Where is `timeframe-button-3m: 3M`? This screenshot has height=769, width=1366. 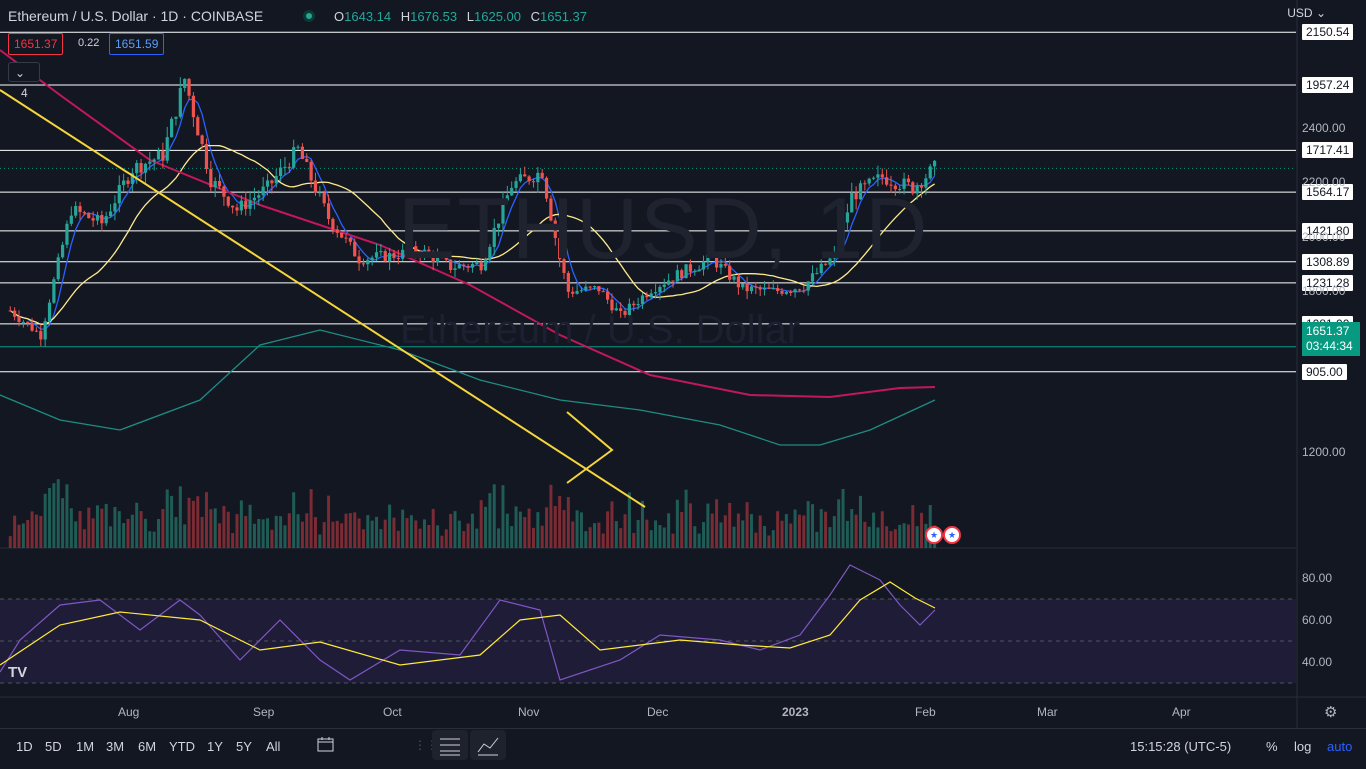 timeframe-button-3m: 3M is located at coordinates (115, 746).